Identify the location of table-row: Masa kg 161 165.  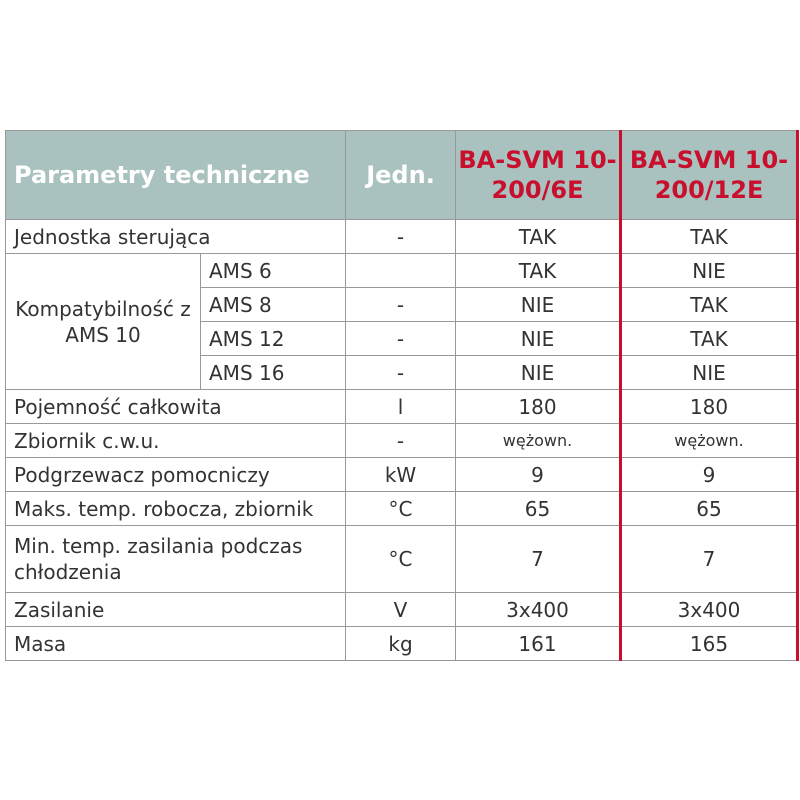
(402, 643).